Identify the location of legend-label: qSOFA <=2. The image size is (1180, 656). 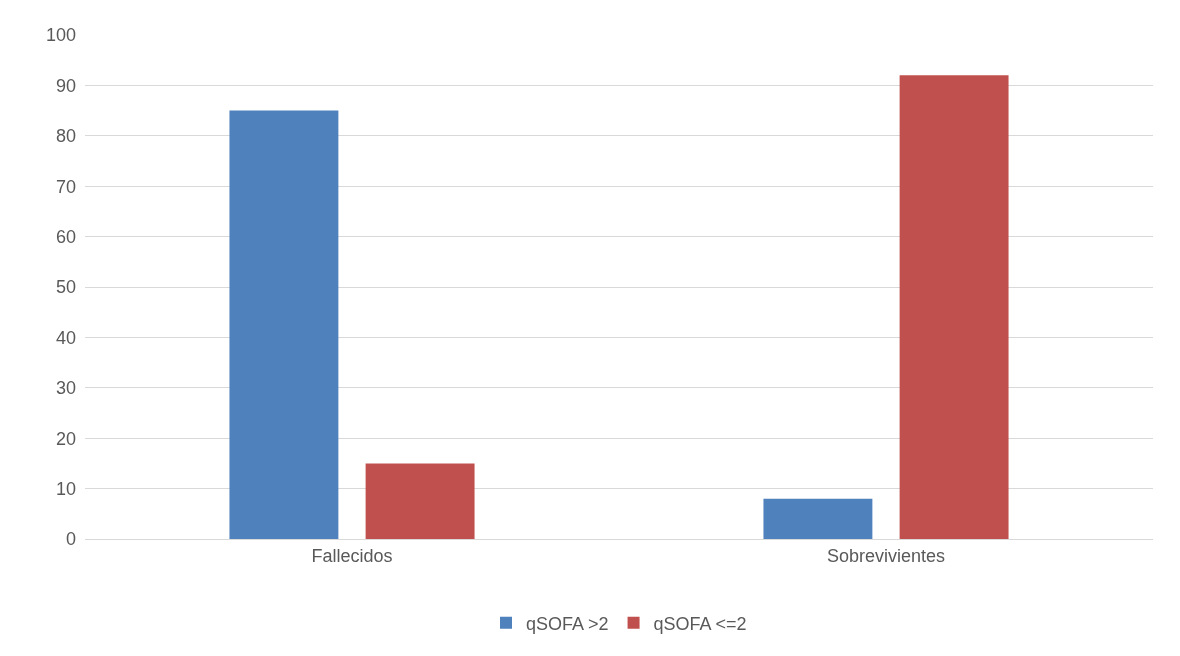
(700, 623).